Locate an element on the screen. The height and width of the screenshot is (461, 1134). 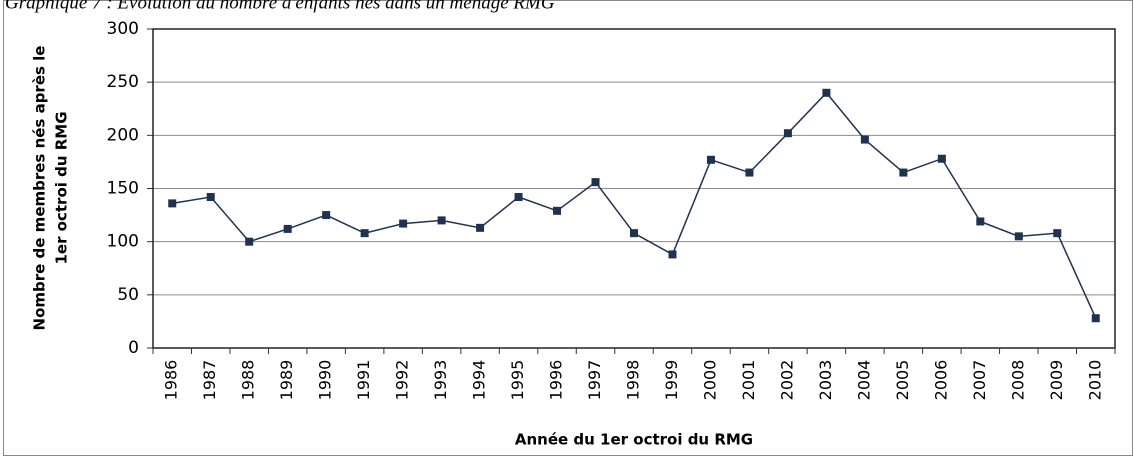
x-tick-label: 1989 is located at coordinates (286, 380).